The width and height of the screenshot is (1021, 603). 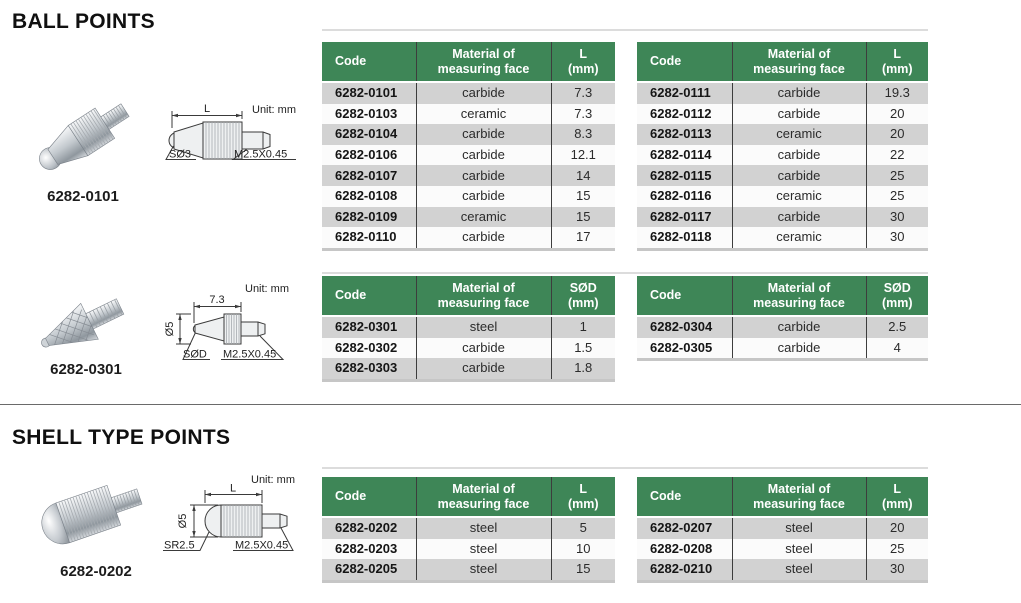 I want to click on dim-label-diameter: Ø5, so click(x=170, y=329).